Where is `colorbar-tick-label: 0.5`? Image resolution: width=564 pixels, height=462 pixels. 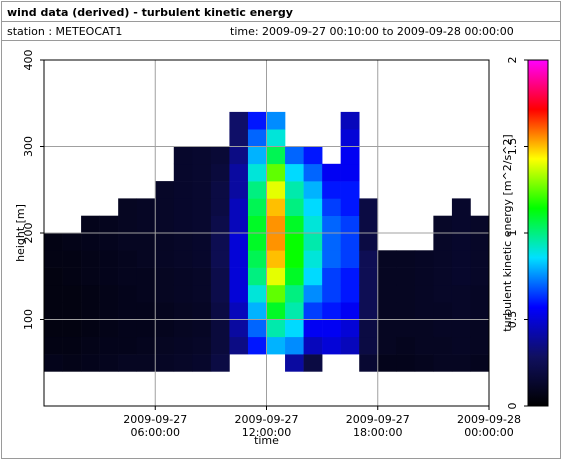 colorbar-tick-label: 0.5 is located at coordinates (512, 320).